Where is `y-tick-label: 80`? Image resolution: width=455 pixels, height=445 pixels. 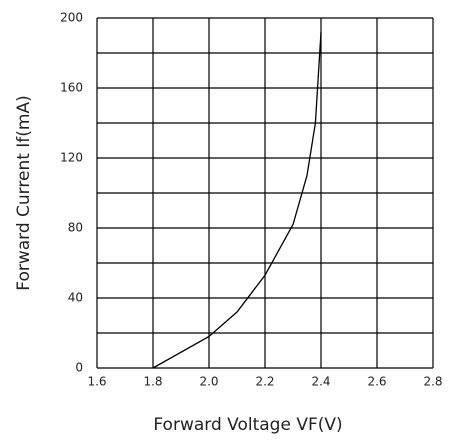
y-tick-label: 80 is located at coordinates (75, 228).